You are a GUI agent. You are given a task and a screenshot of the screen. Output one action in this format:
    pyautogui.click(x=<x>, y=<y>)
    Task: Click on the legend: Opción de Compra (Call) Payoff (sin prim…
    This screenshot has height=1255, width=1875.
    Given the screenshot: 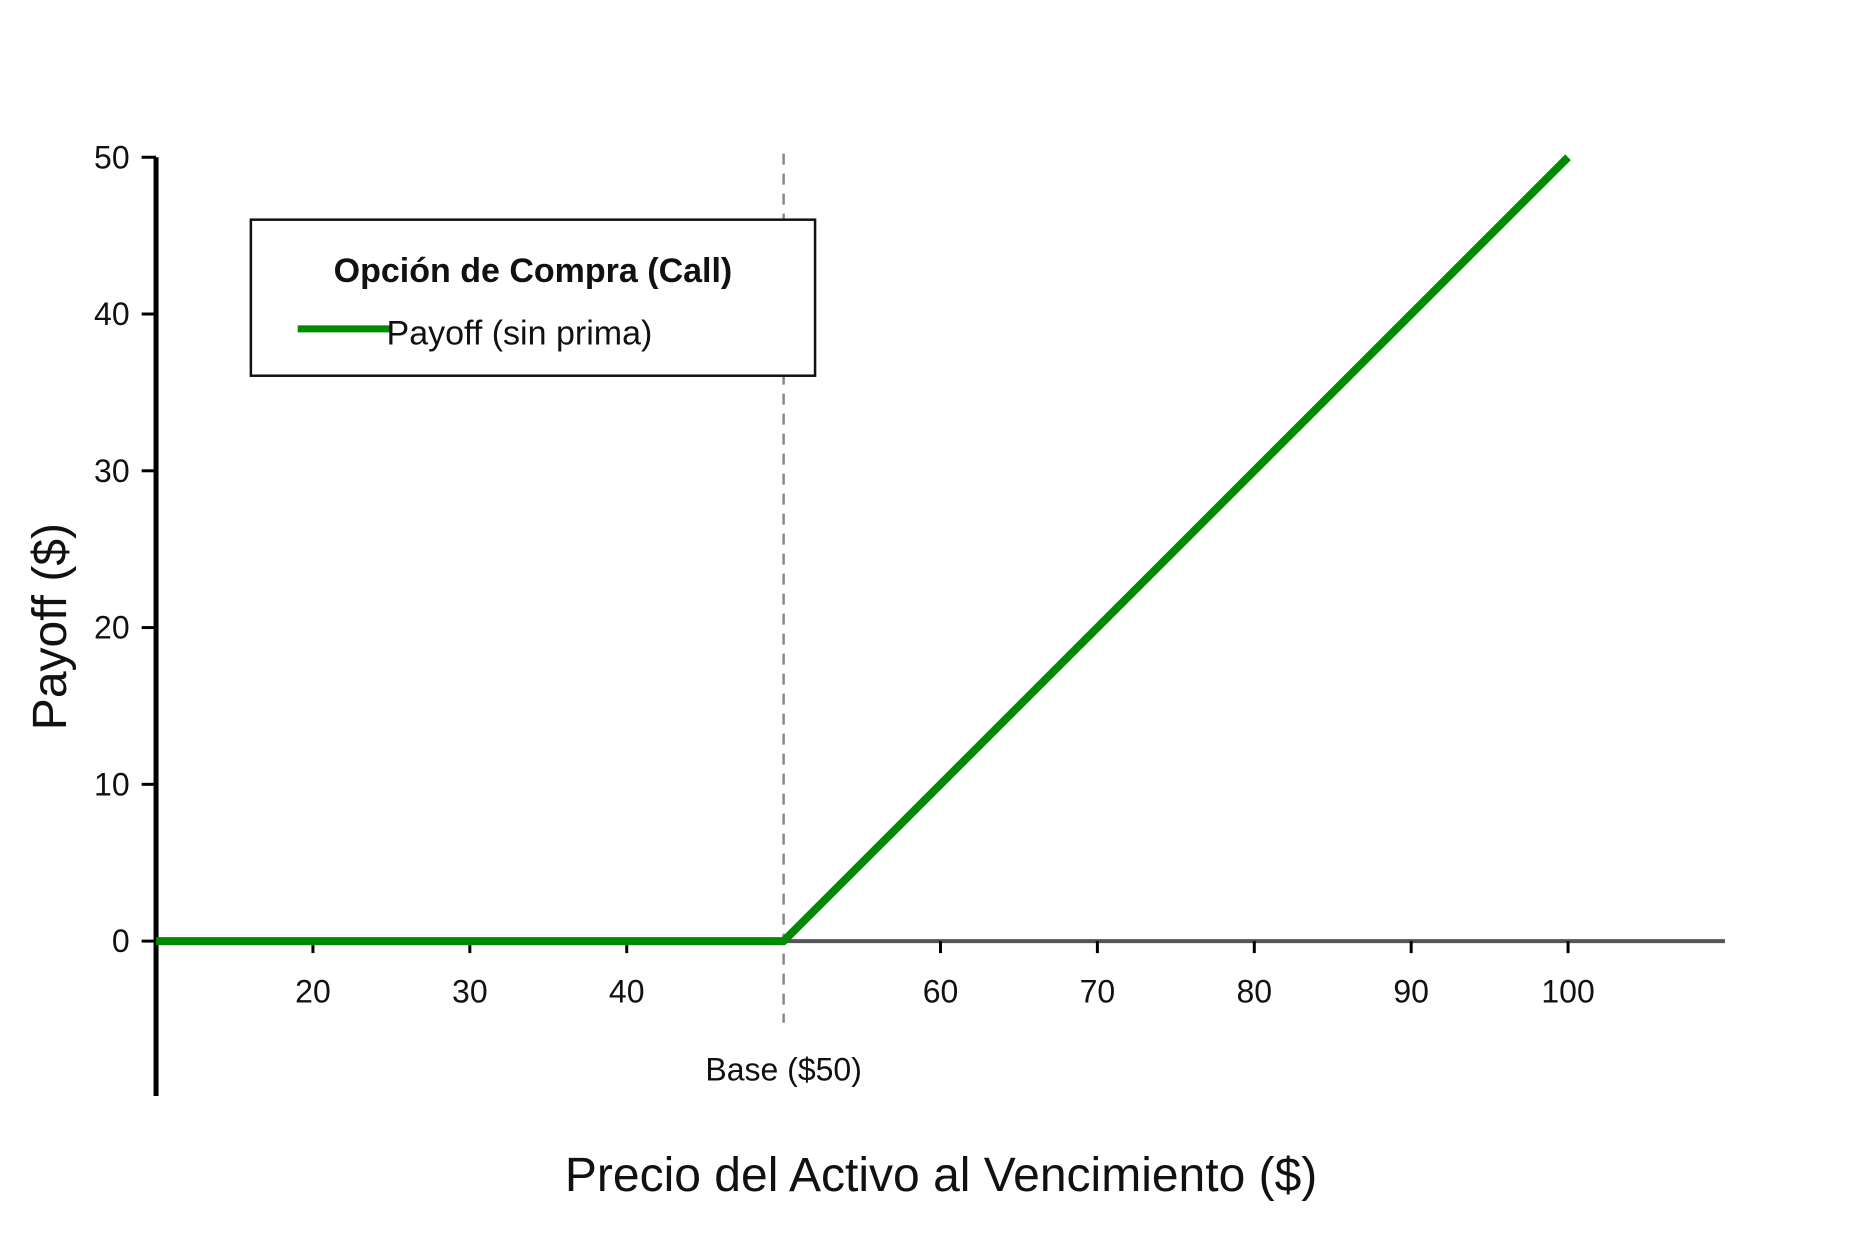 What is the action you would take?
    pyautogui.click(x=533, y=297)
    